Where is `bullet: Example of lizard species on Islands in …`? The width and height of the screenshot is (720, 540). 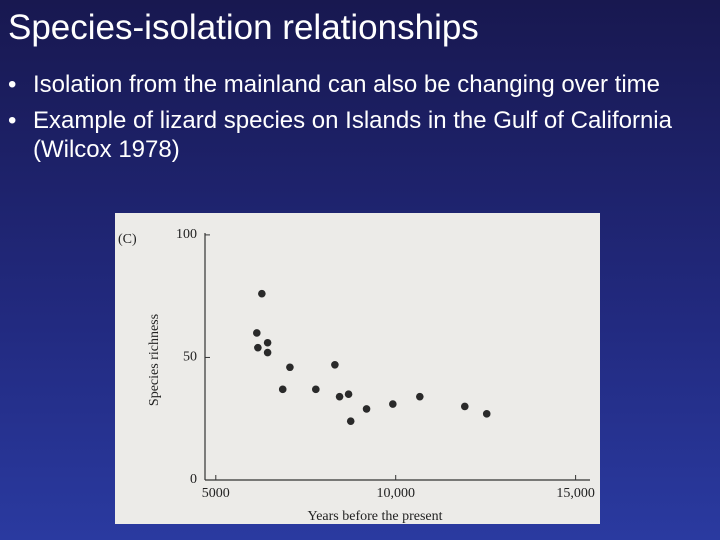
bullet: Example of lizard species on Islands in … is located at coordinates (340, 135).